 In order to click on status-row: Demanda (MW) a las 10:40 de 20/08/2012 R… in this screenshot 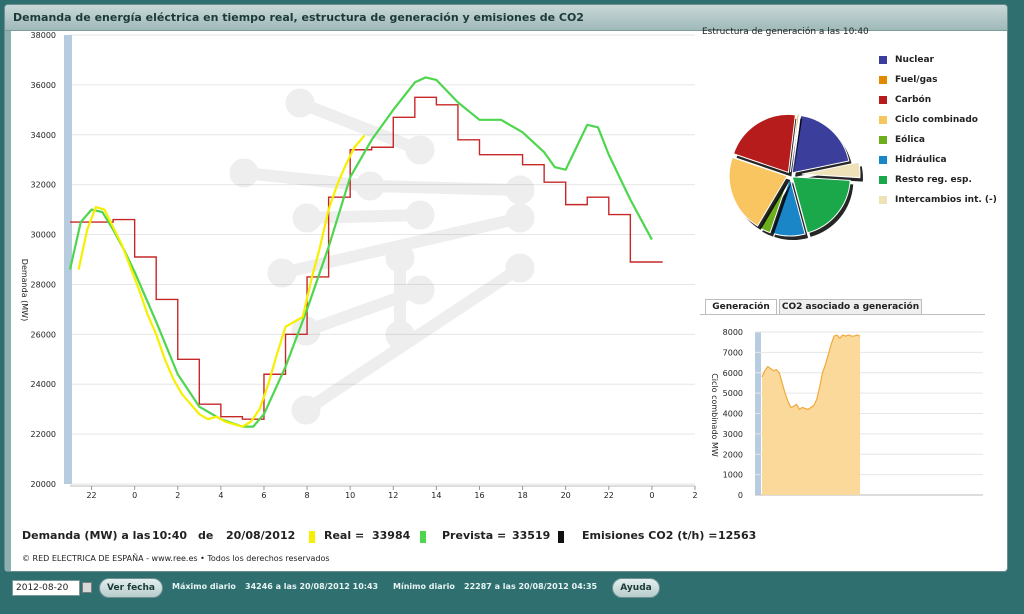, I will do `click(396, 538)`.